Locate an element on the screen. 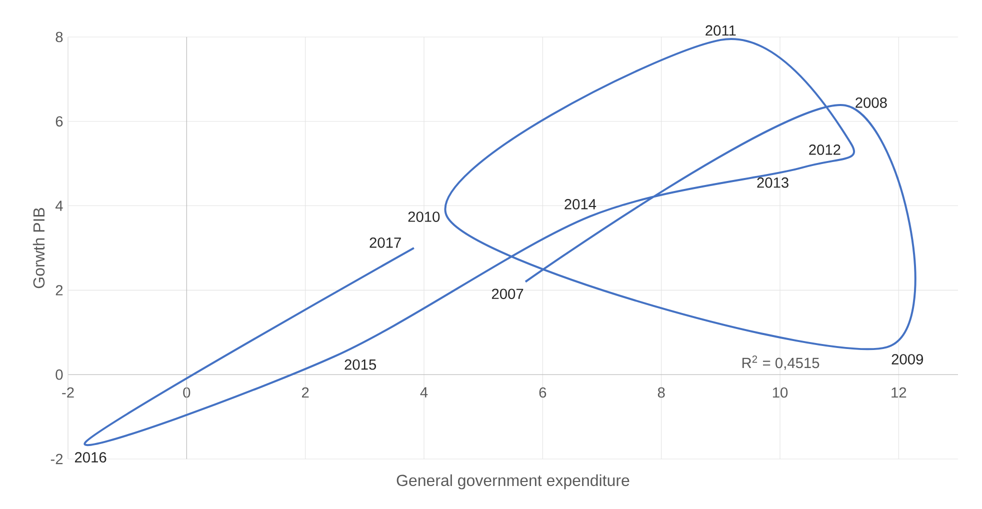  x-tick-label: 6 is located at coordinates (542, 392).